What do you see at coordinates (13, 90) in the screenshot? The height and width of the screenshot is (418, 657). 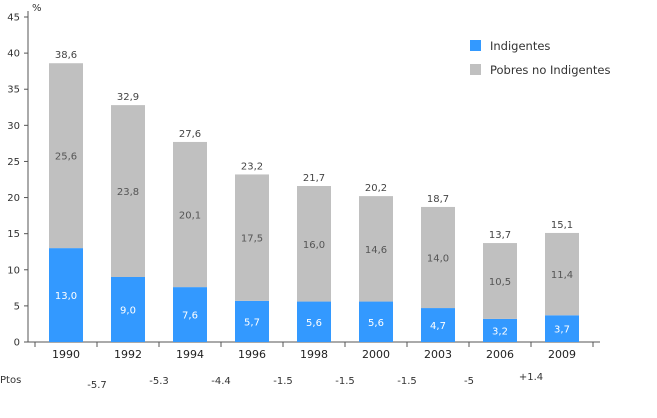 I see `y-tick-label: 35` at bounding box center [13, 90].